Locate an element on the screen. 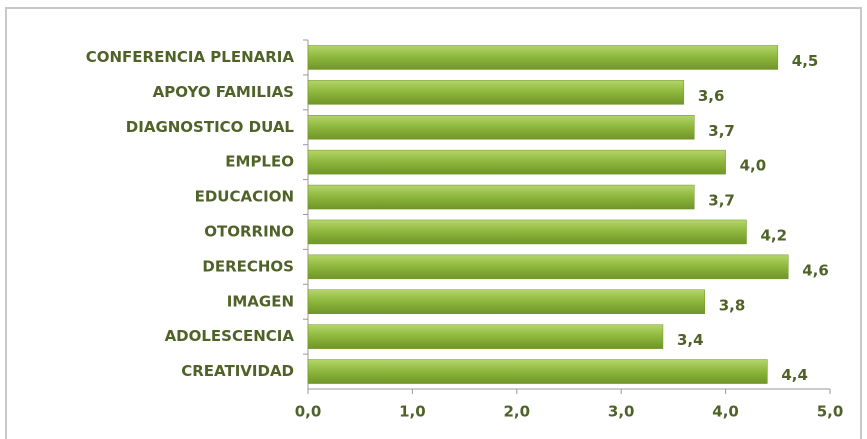 This screenshot has height=439, width=867. data-label: 4,4 is located at coordinates (794, 375).